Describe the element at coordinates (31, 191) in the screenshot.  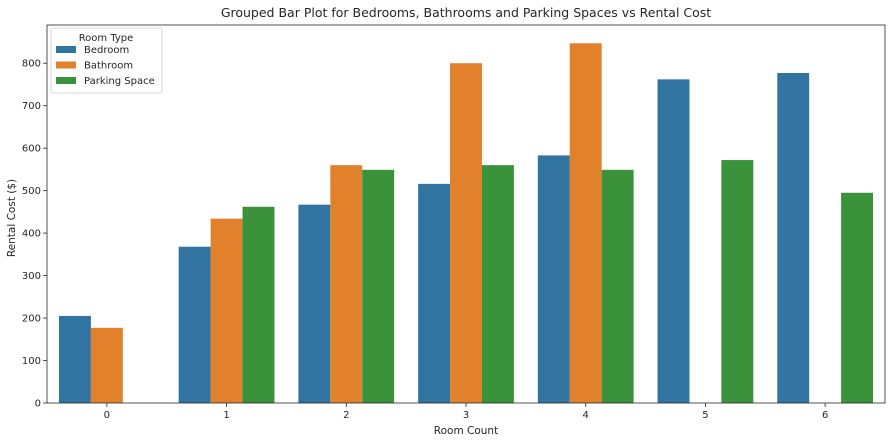
I see `y-tick-label: 500` at that location.